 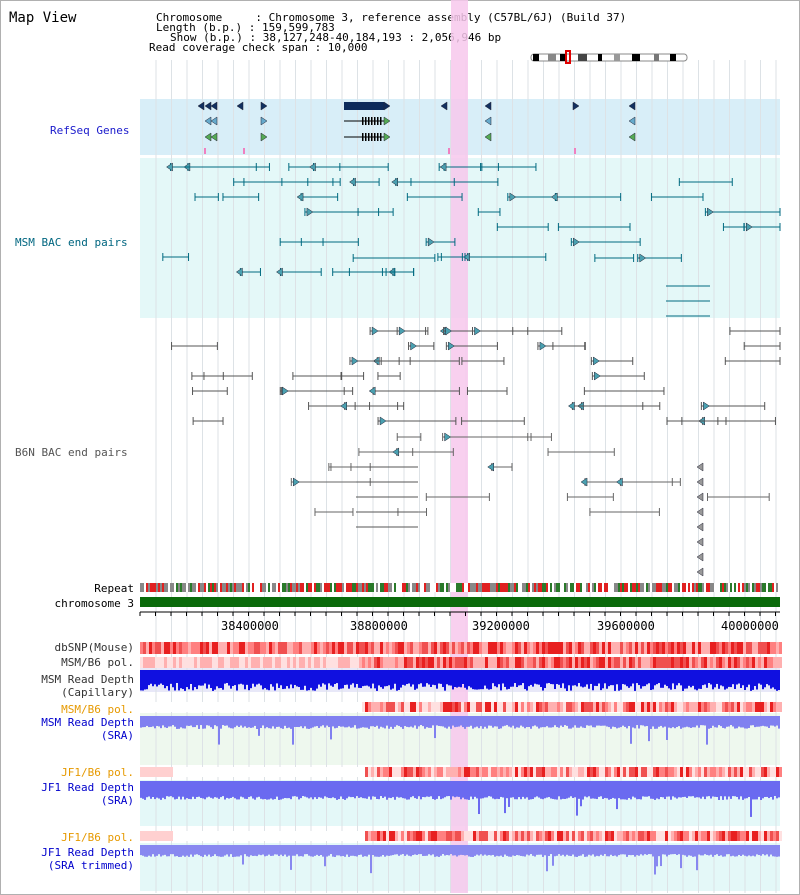 What do you see at coordinates (749, 227) in the screenshot?
I see `msm-bac-pair-glyph` at bounding box center [749, 227].